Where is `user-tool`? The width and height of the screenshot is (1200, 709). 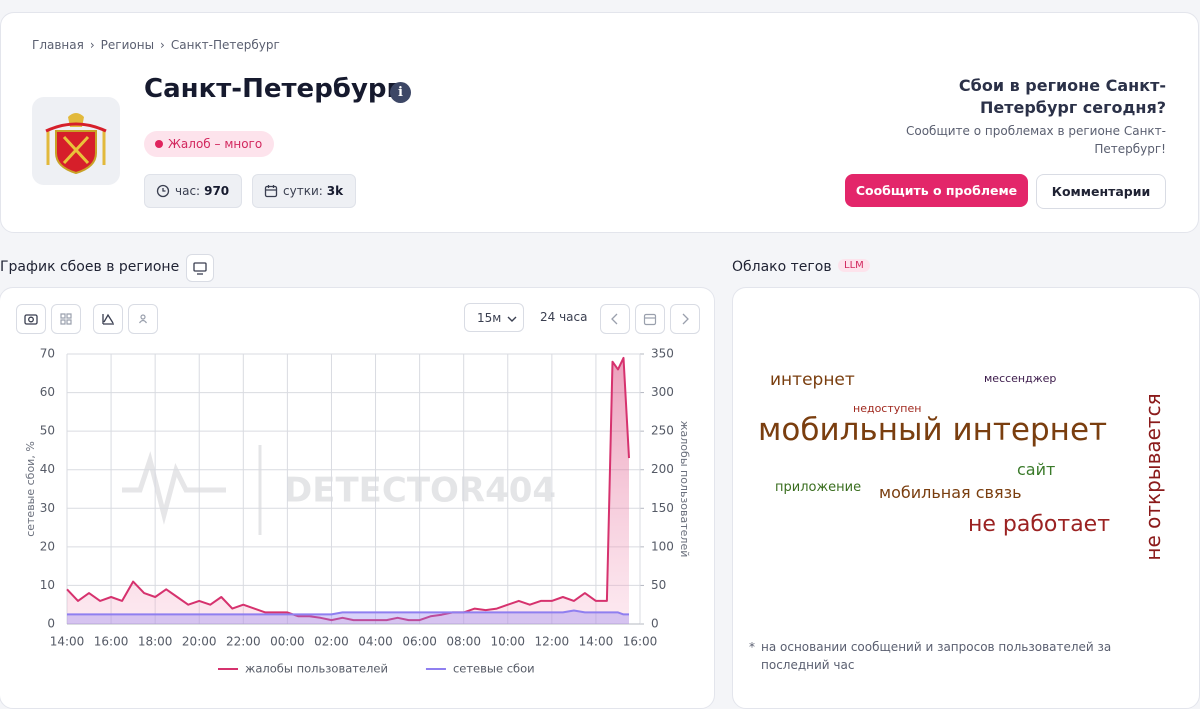
user-tool is located at coordinates (143, 319).